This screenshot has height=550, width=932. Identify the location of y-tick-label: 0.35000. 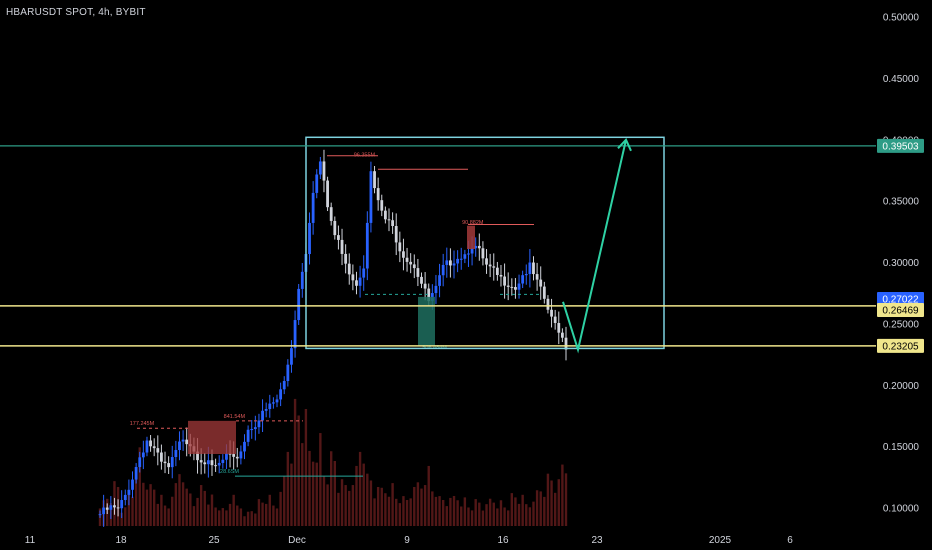
(901, 202).